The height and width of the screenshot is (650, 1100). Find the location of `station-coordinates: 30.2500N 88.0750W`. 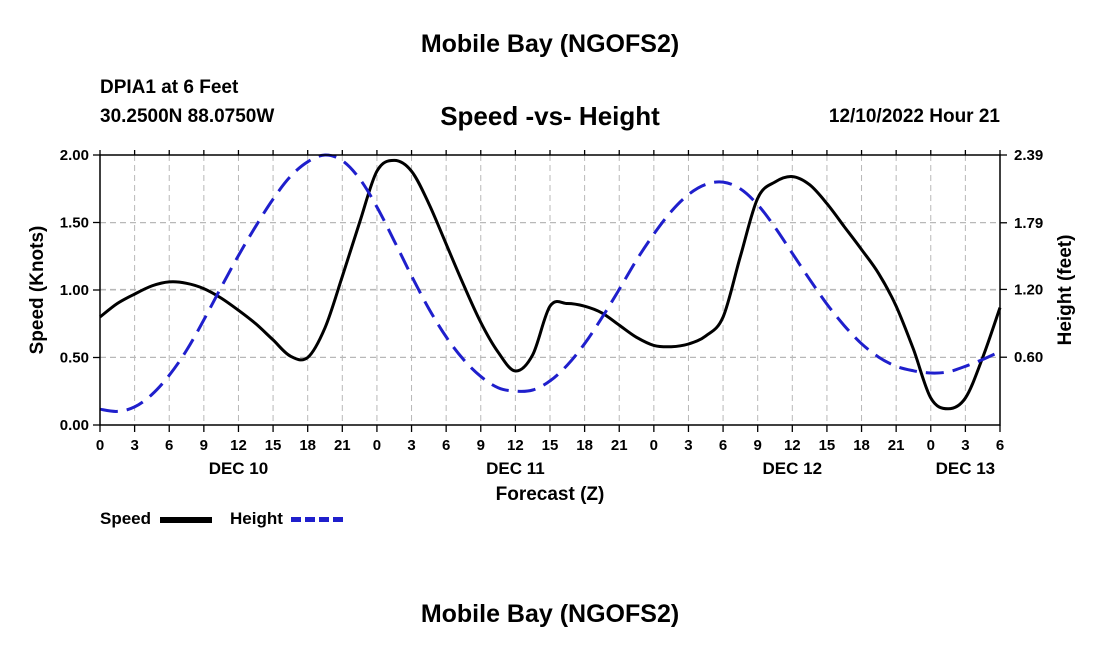

station-coordinates: 30.2500N 88.0750W is located at coordinates (187, 116).